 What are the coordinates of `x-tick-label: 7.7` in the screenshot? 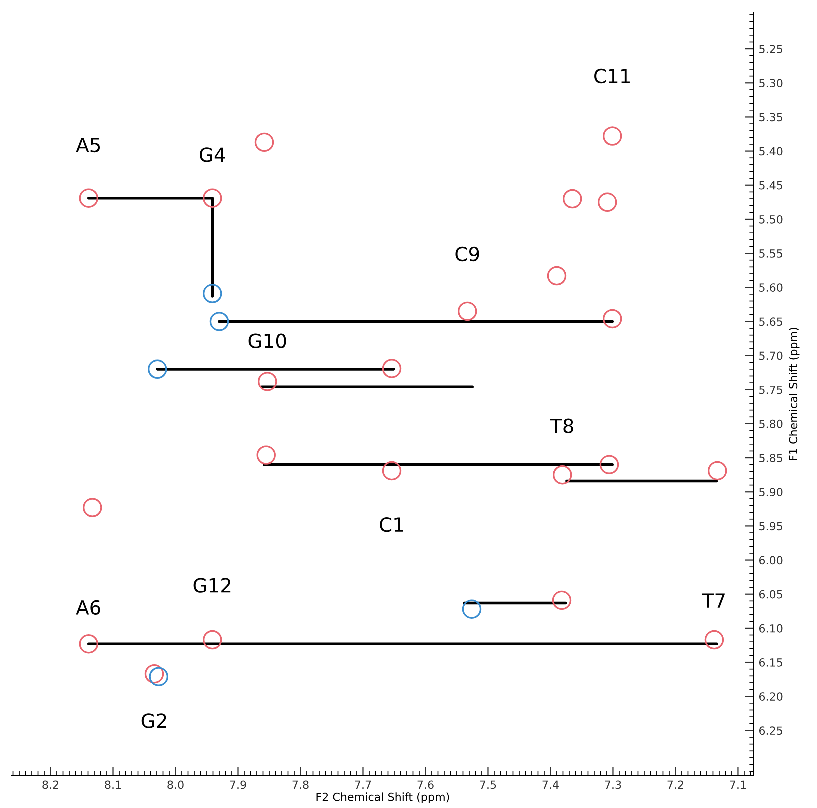 It's located at (363, 784).